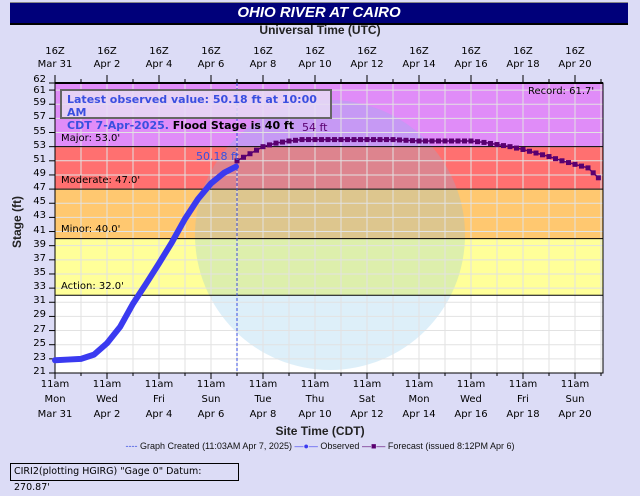  Describe the element at coordinates (319, 13) in the screenshot. I see `chart-title: OHIO RIVER AT CAIRO` at that location.